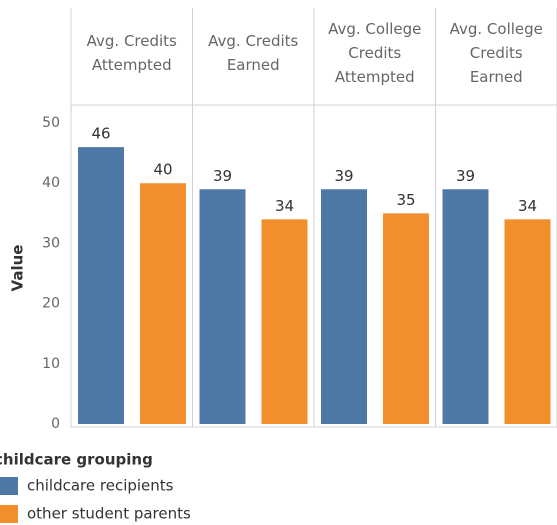 Image resolution: width=557 pixels, height=525 pixels. What do you see at coordinates (100, 486) in the screenshot?
I see `legend-label: childcare recipients` at bounding box center [100, 486].